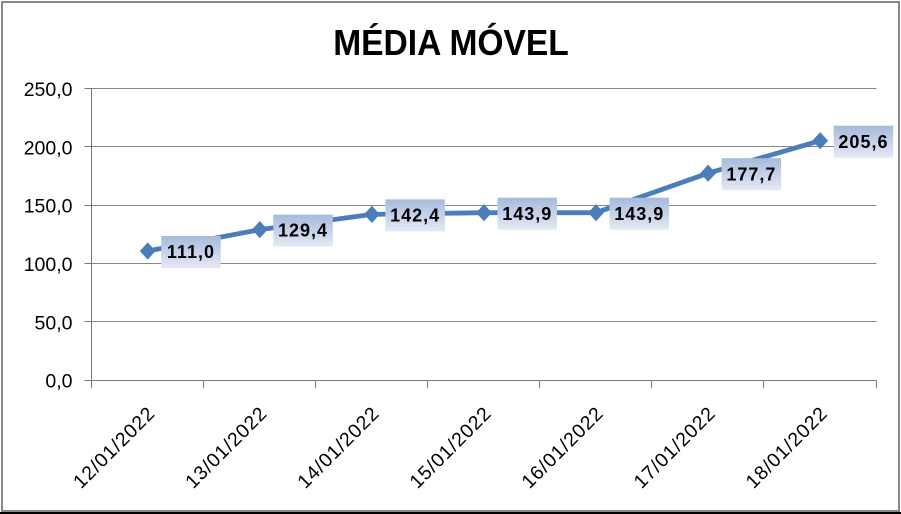  Describe the element at coordinates (48, 90) in the screenshot. I see `svg-text: 250,0` at that location.